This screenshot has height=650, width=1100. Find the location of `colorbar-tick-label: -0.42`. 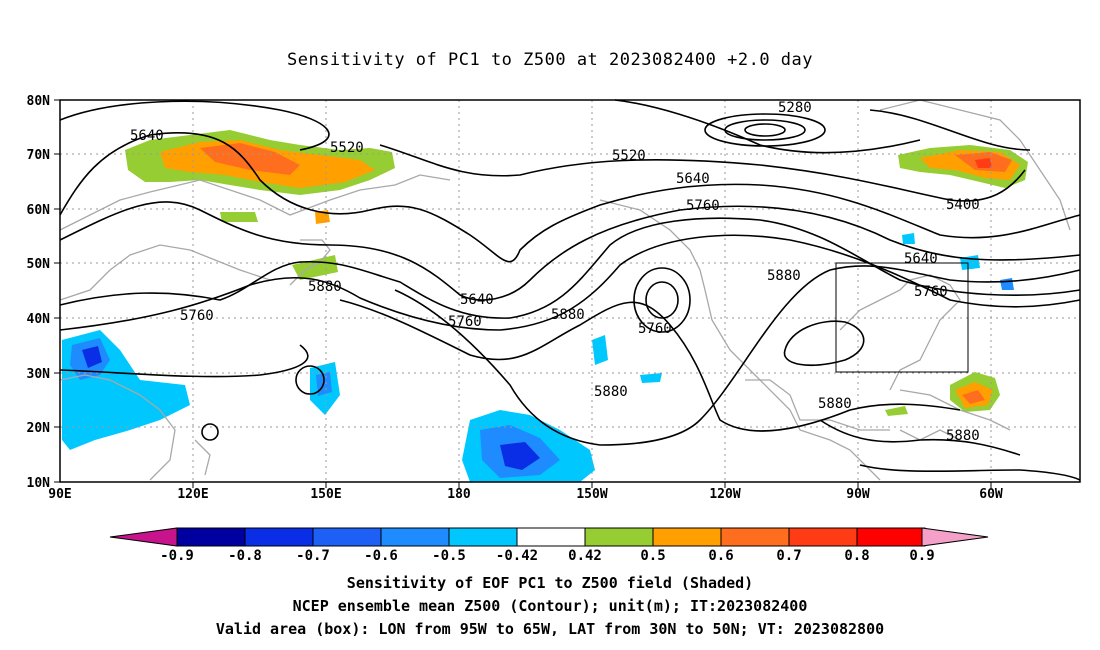

colorbar-tick-label: -0.42 is located at coordinates (517, 556).